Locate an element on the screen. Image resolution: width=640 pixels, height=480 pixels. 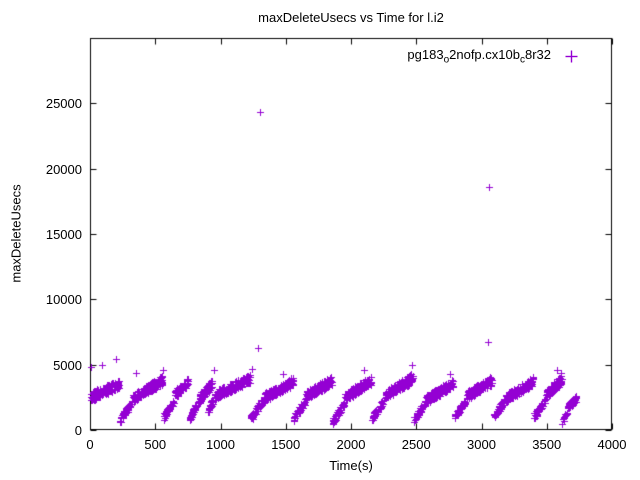
legend-label-part: o is located at coordinates (446, 60).